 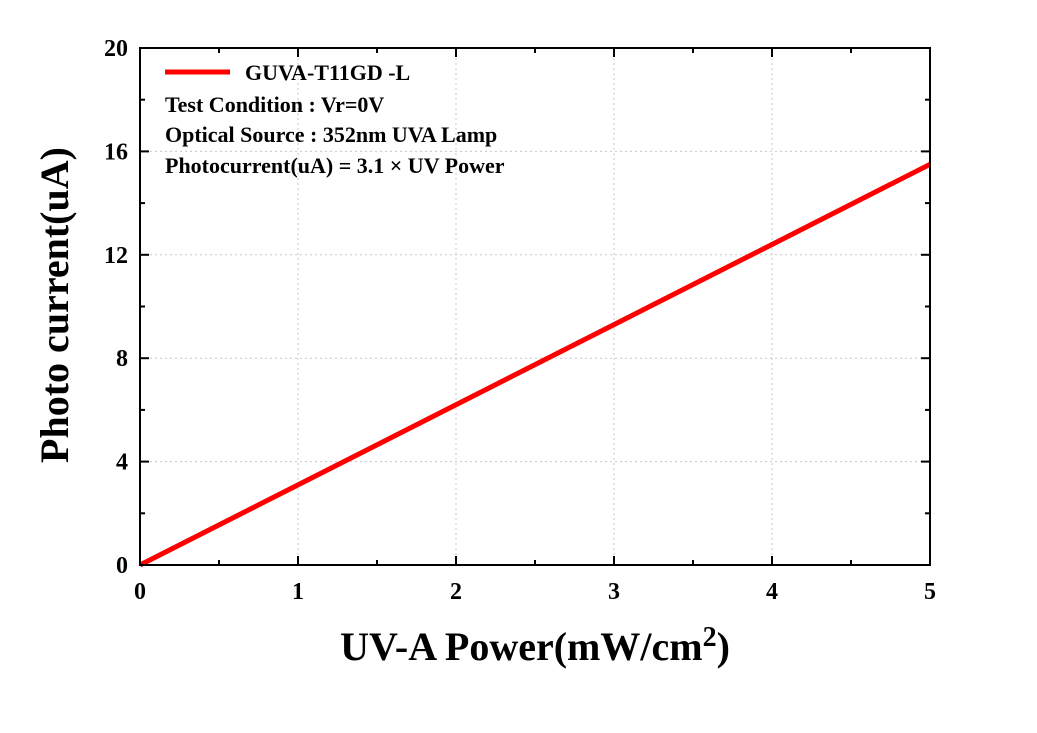 I want to click on y-tick-label: 8, so click(x=122, y=359).